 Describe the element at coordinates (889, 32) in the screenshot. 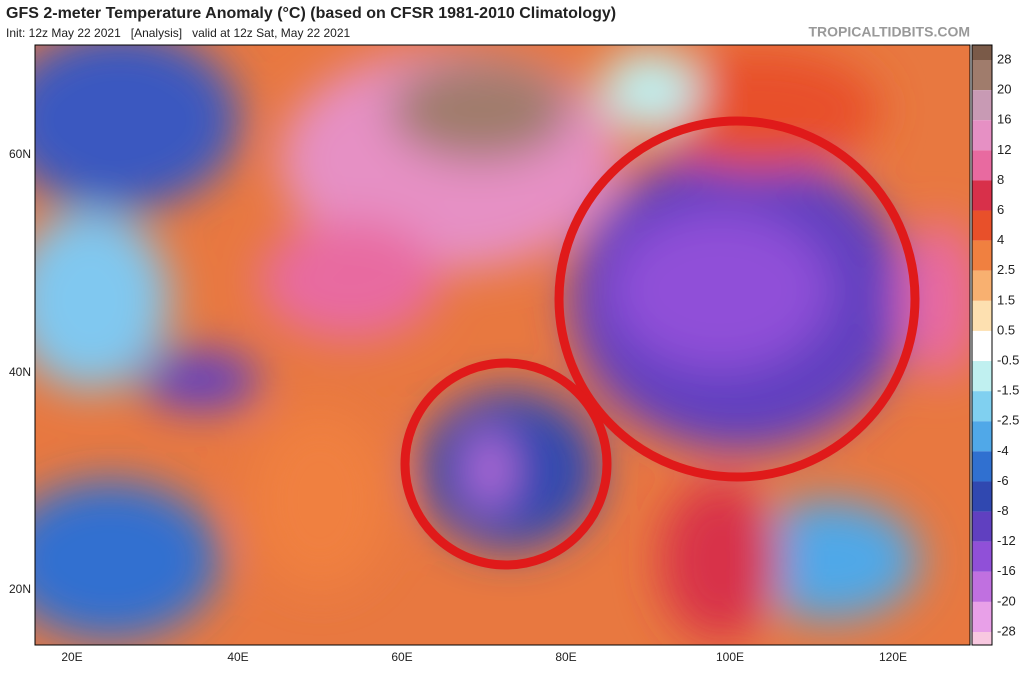

I see `site: TROPICALTIDBITS.COM` at that location.